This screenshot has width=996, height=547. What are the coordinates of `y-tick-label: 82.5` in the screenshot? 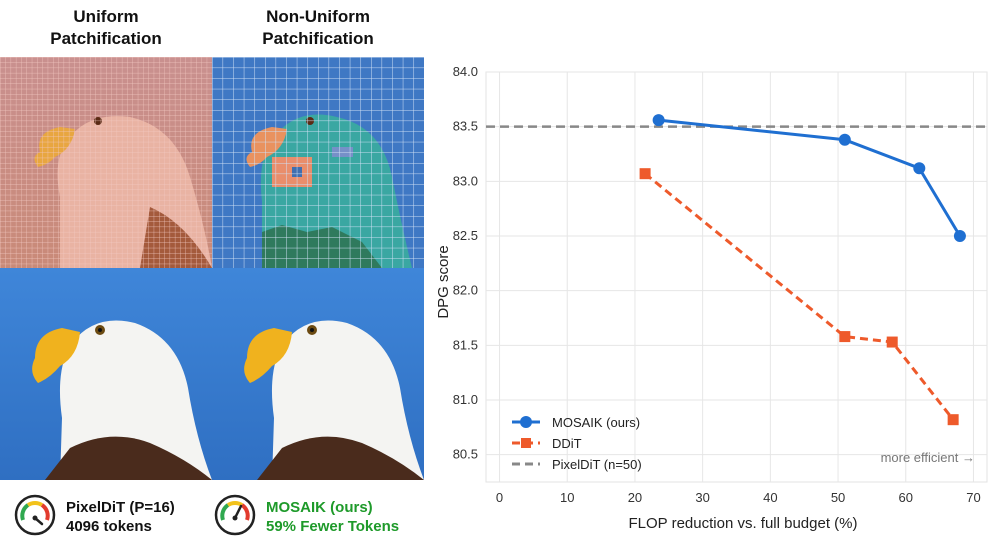 It's located at (465, 235).